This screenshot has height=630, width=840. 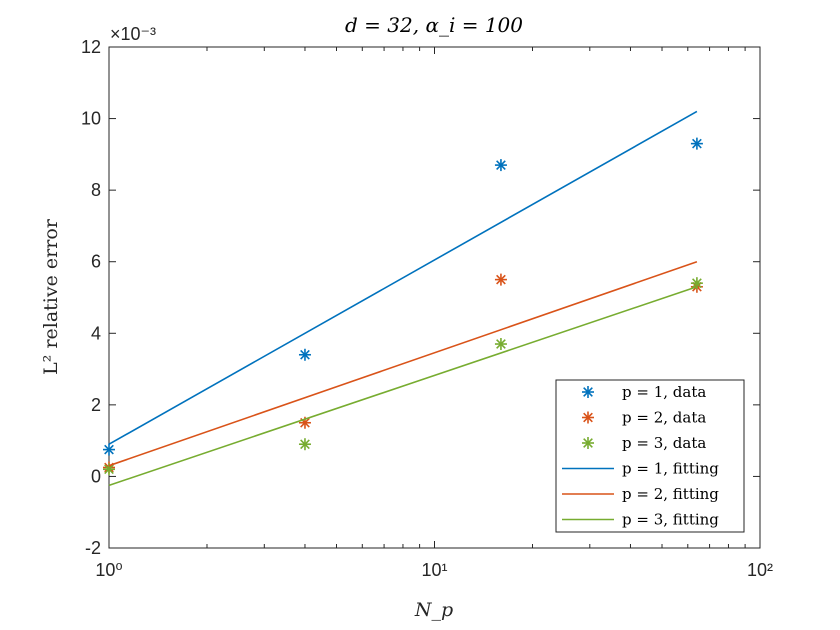 I want to click on legend-box, so click(x=650, y=456).